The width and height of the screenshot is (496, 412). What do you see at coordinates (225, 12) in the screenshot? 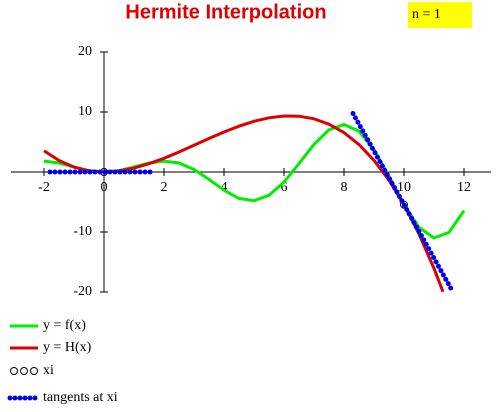
I see `chart-title: Hermite Interpolation` at bounding box center [225, 12].